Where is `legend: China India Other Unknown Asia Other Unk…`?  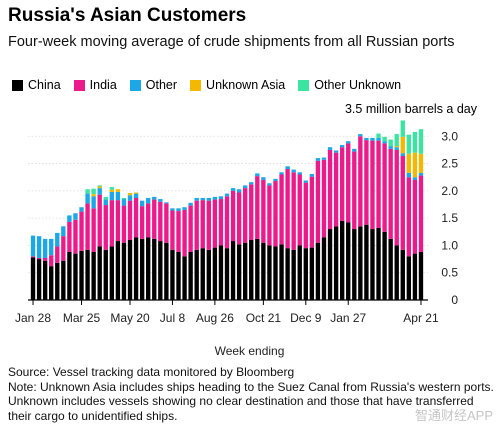
legend: China India Other Unknown Asia Other Unk… is located at coordinates (213, 85).